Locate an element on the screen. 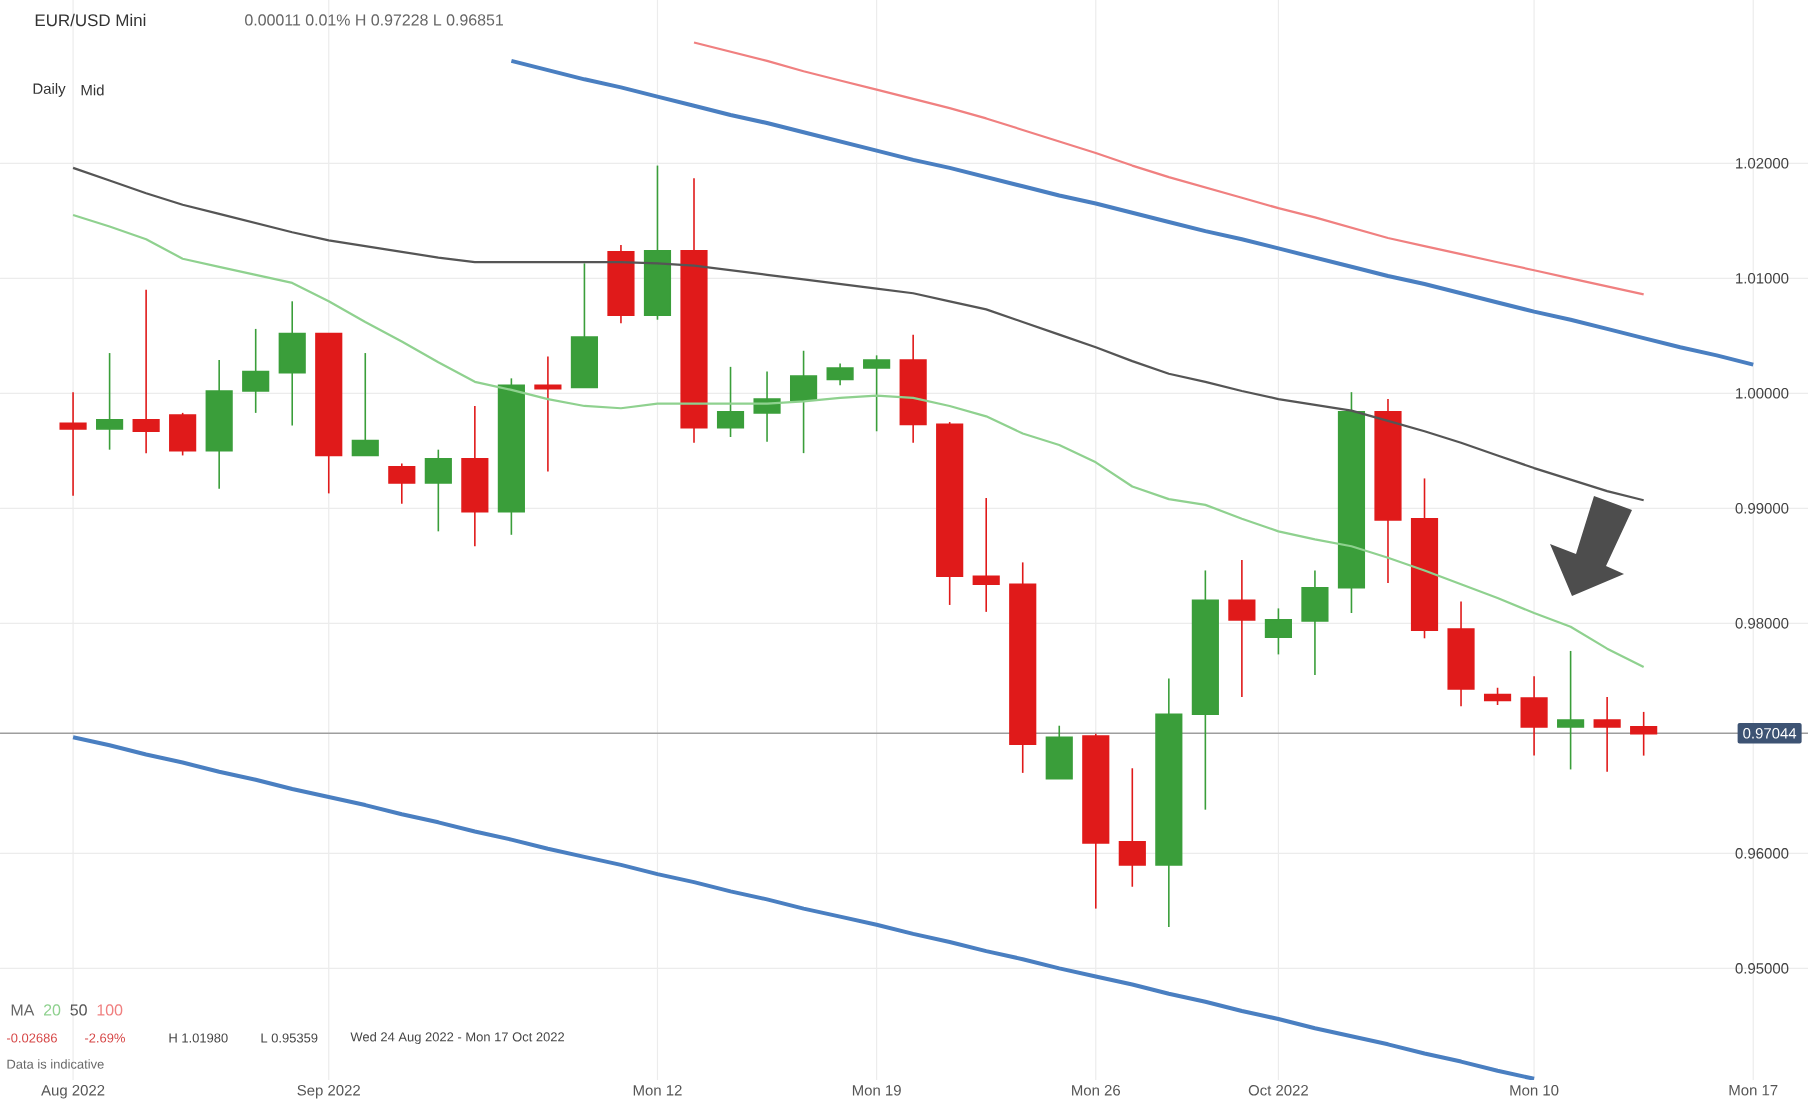 Image resolution: width=1808 pixels, height=1108 pixels. text: EUR/USD Mini is located at coordinates (90, 20).